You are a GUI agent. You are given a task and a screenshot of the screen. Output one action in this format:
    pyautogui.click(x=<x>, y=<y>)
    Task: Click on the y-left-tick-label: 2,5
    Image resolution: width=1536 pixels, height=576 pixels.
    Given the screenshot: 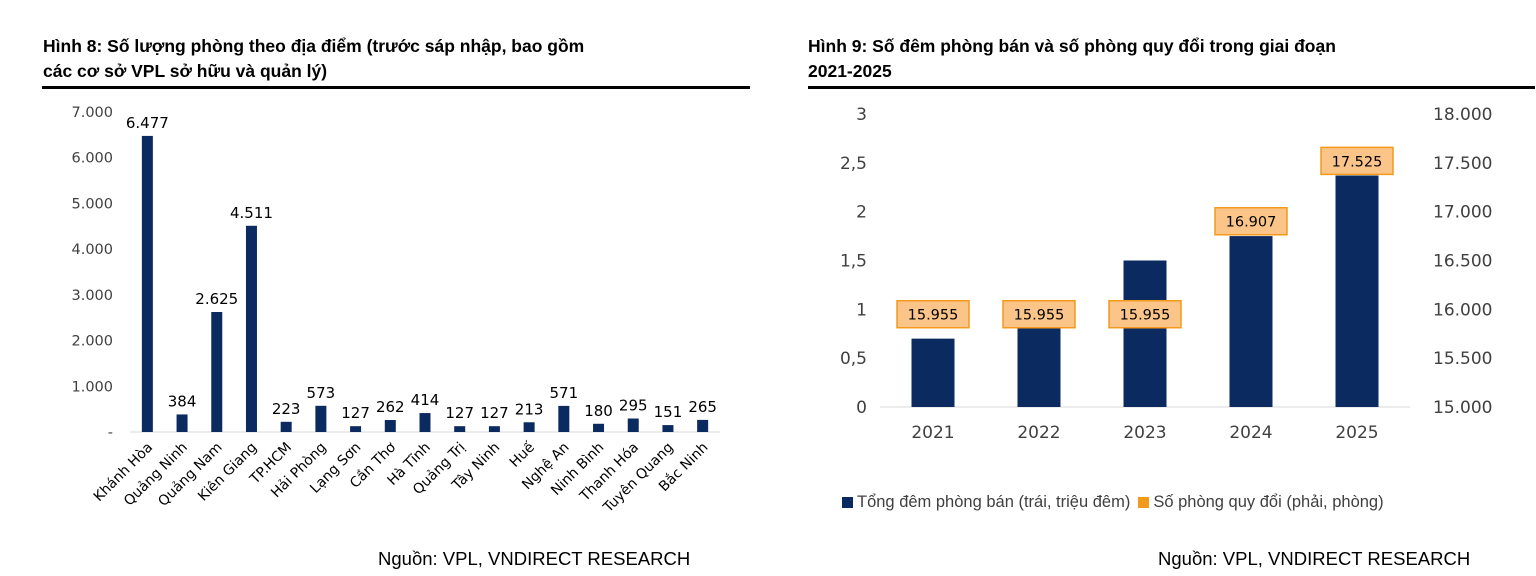 What is the action you would take?
    pyautogui.click(x=853, y=164)
    